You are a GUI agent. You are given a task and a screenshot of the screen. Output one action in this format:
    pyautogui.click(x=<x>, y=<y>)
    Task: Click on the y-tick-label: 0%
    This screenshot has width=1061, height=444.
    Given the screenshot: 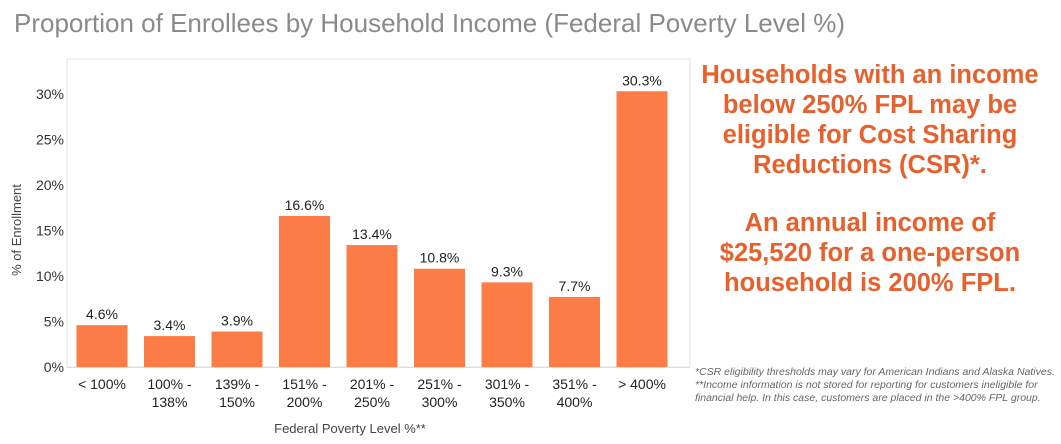 What is the action you would take?
    pyautogui.click(x=54, y=367)
    